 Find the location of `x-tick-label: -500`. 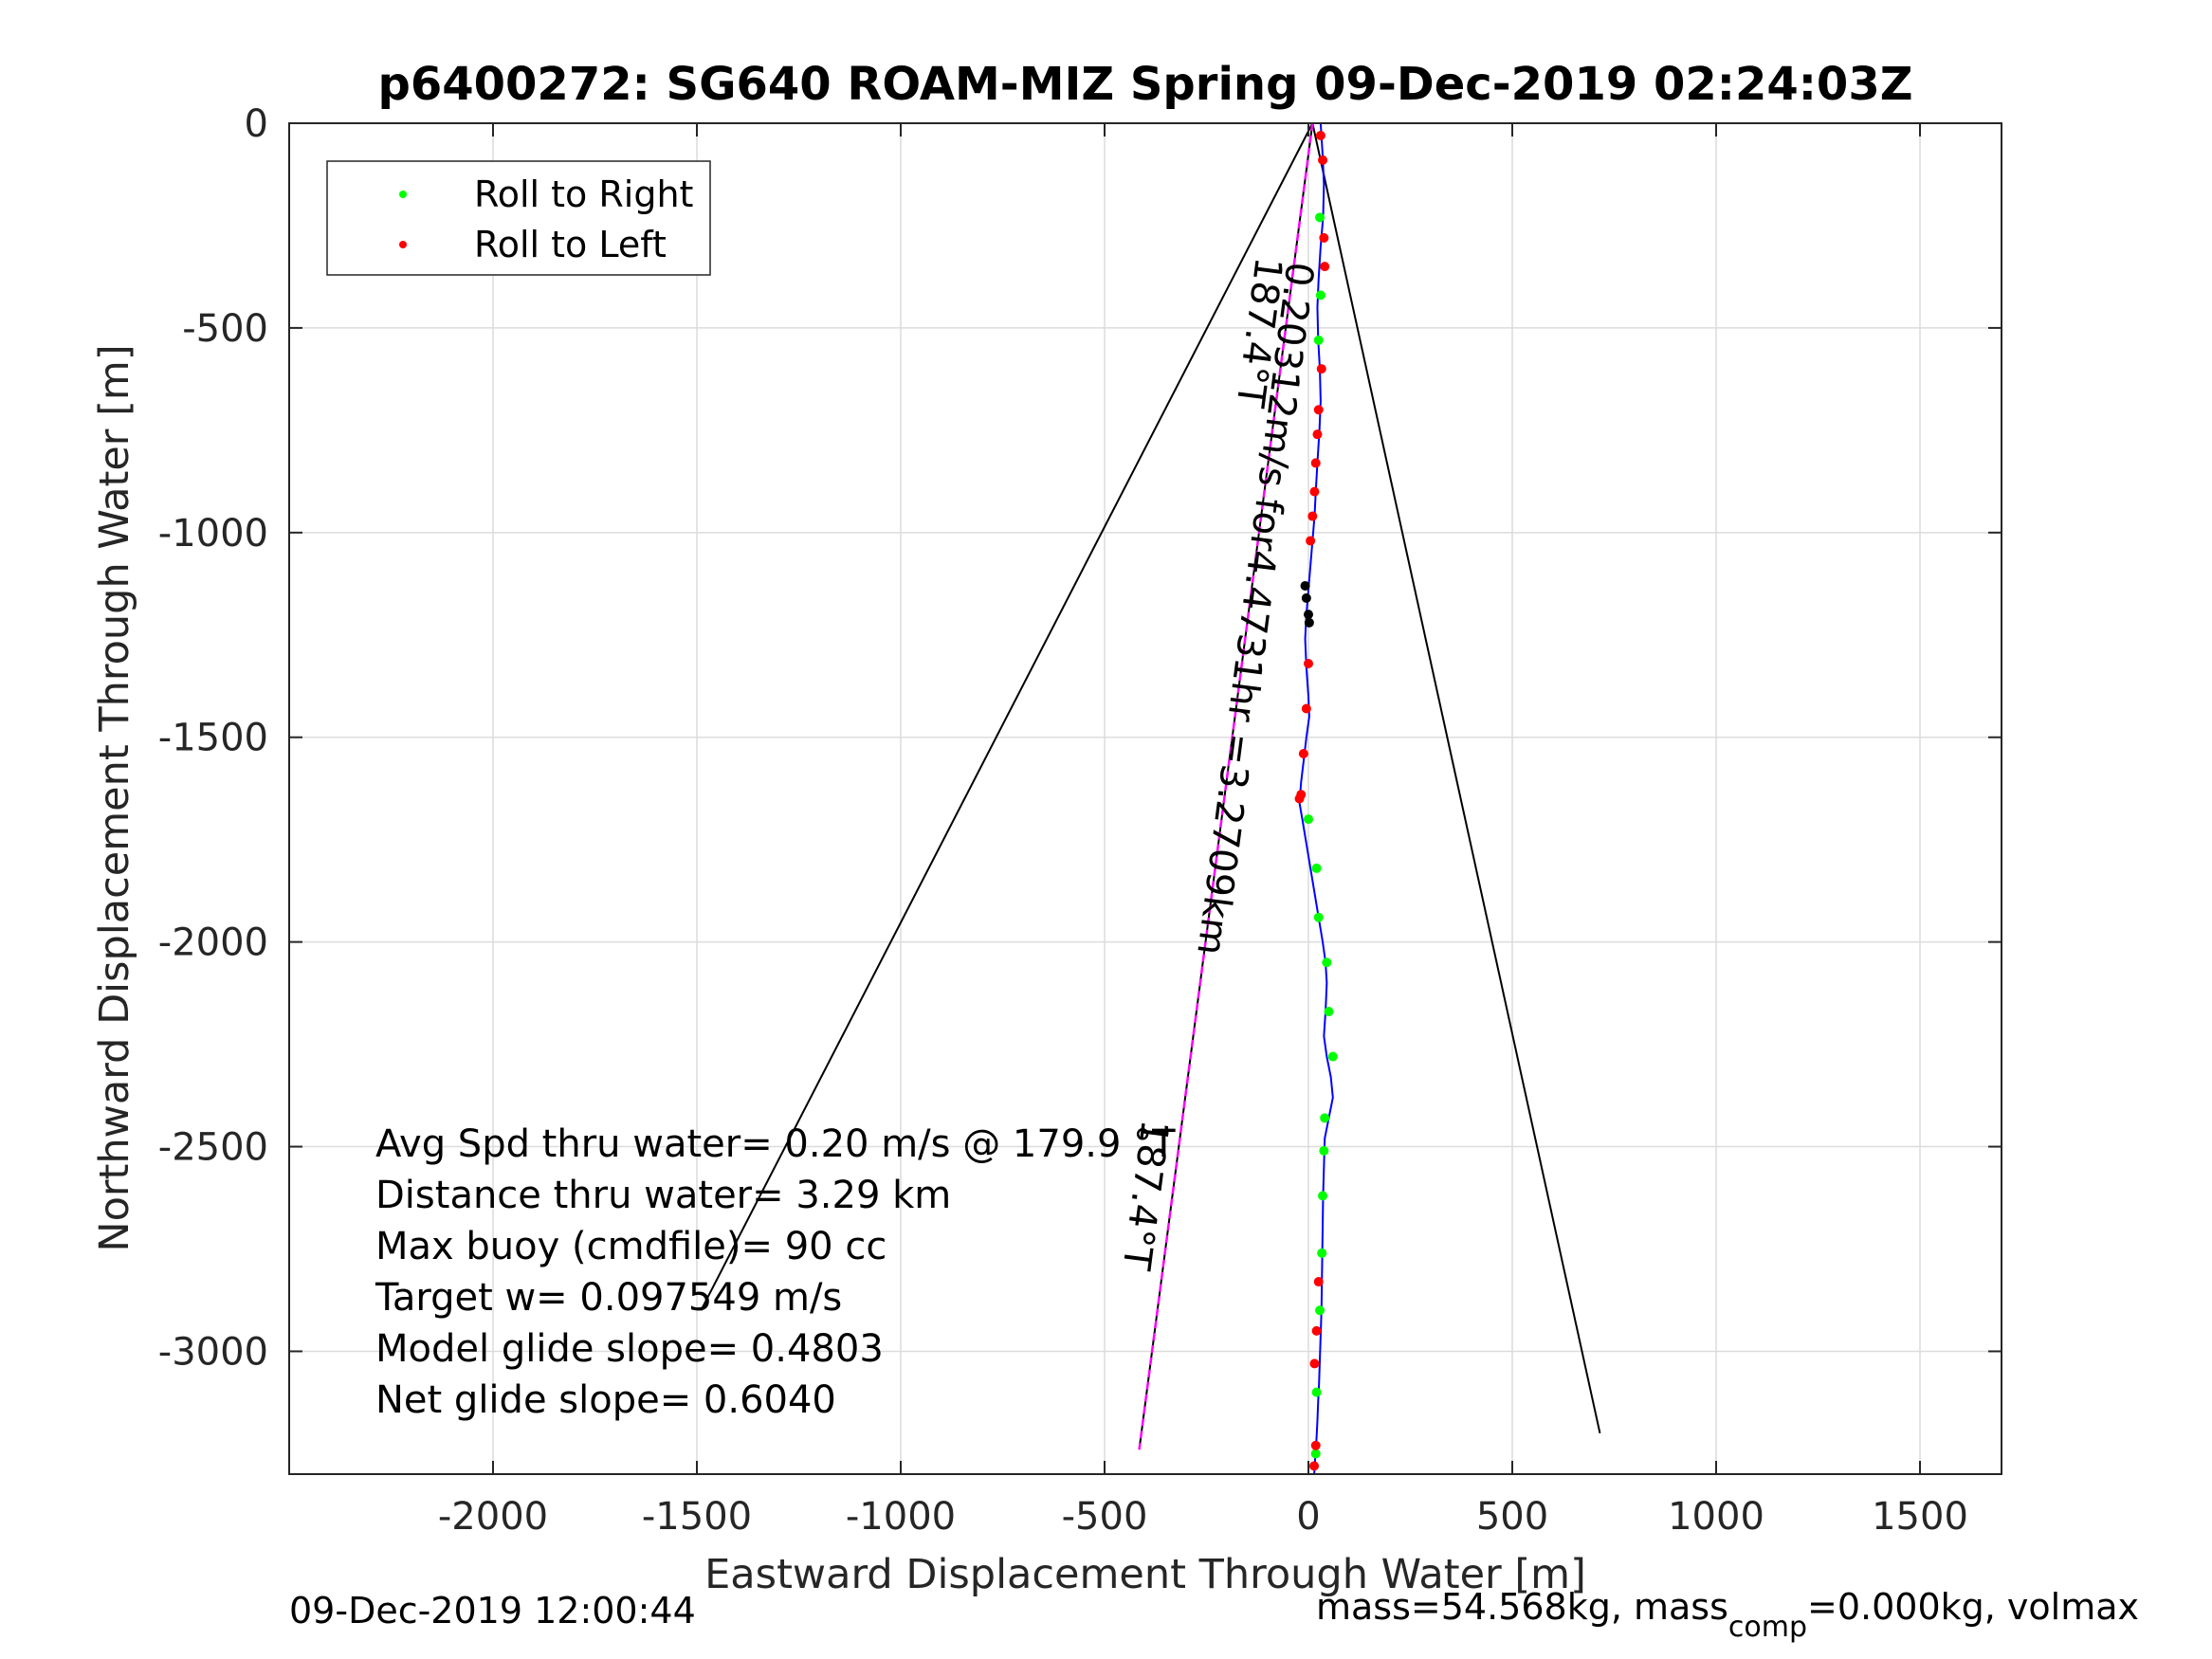

x-tick-label: -500 is located at coordinates (1105, 1517).